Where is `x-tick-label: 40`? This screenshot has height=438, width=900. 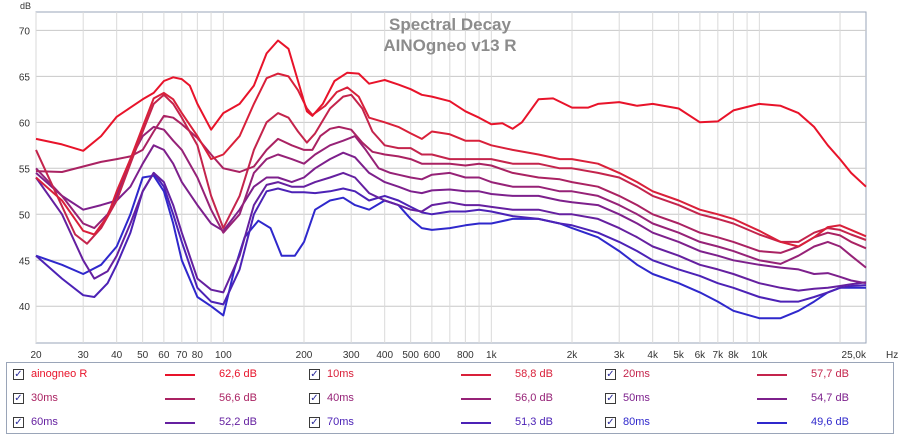
x-tick-label: 40 is located at coordinates (117, 355).